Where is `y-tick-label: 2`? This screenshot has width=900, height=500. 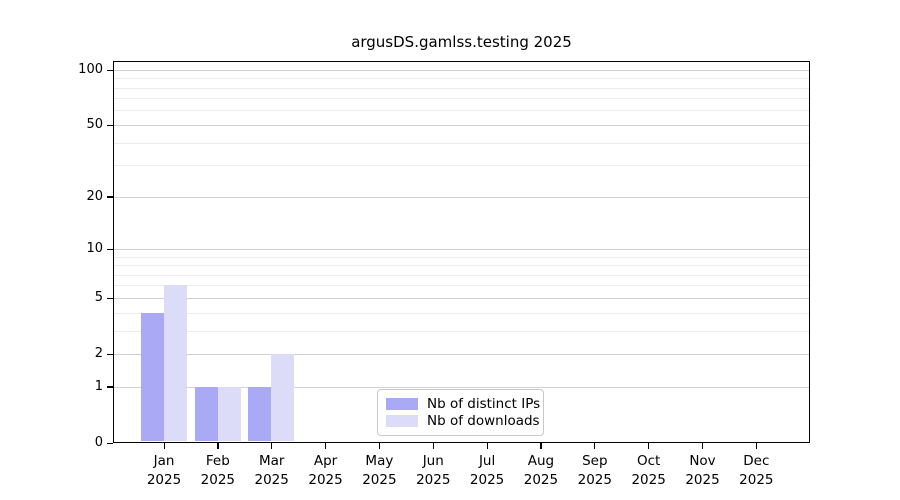
y-tick-label: 2 is located at coordinates (98, 354).